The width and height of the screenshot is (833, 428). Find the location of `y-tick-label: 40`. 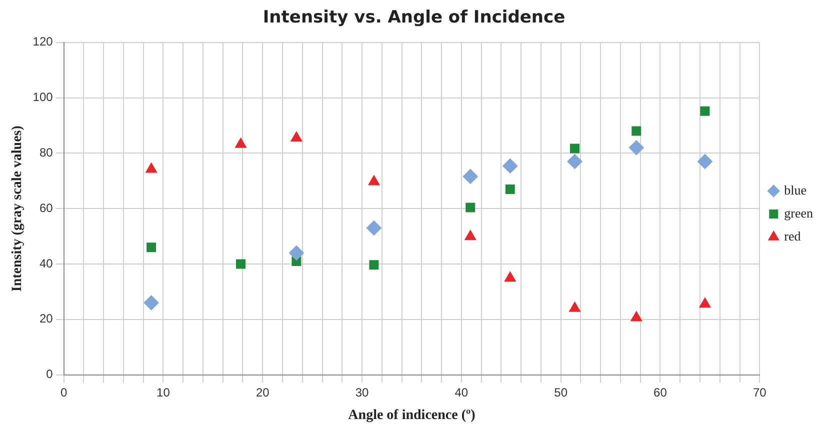

y-tick-label: 40 is located at coordinates (46, 263).